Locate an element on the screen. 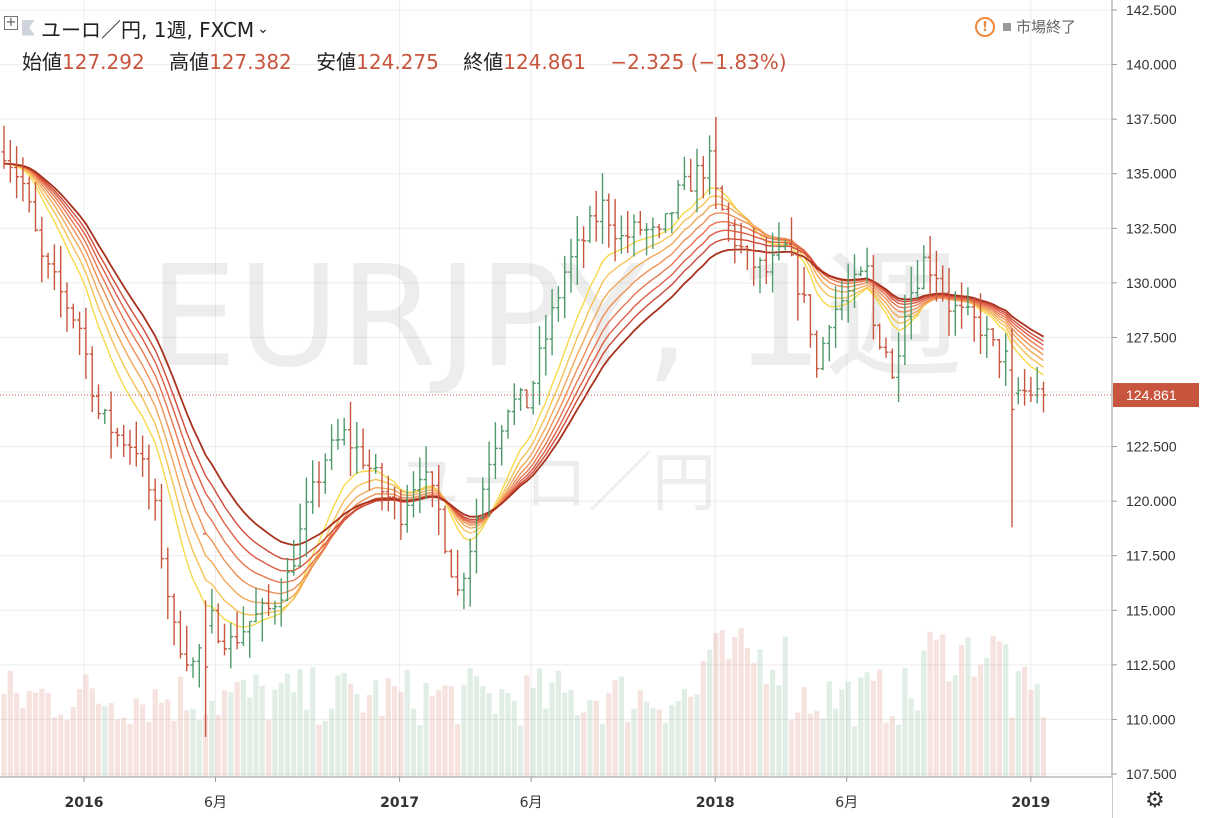 The height and width of the screenshot is (818, 1206). y-tick-label: 130.000 is located at coordinates (1151, 283).